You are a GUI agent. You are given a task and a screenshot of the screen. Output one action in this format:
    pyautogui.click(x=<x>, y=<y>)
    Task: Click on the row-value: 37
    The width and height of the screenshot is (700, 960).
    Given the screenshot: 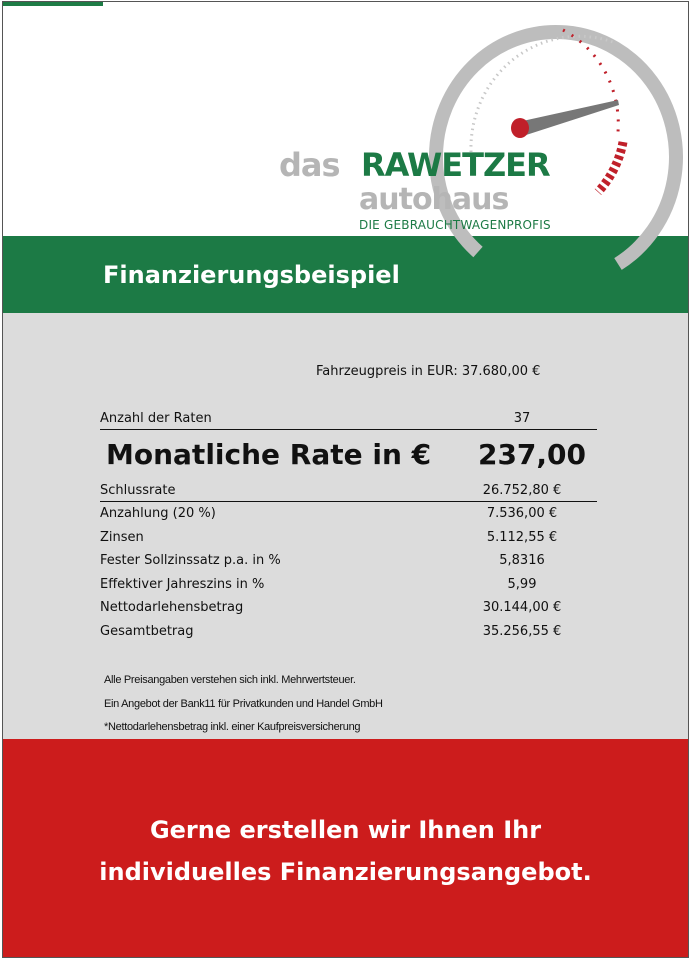 What is the action you would take?
    pyautogui.click(x=522, y=418)
    